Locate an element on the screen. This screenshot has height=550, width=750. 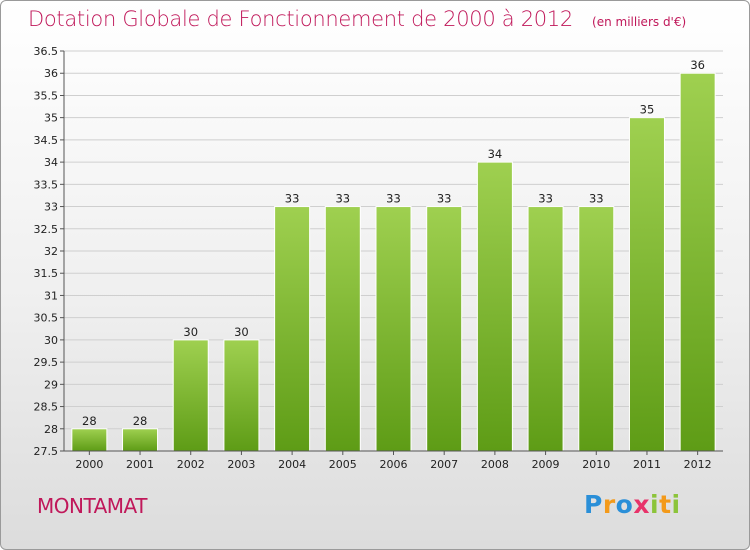
logo-letter: t is located at coordinates (665, 504).